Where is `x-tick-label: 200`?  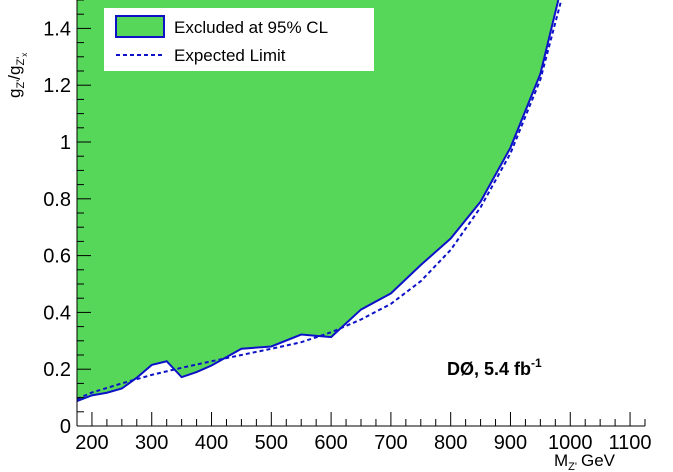 x-tick-label: 200 is located at coordinates (91, 443).